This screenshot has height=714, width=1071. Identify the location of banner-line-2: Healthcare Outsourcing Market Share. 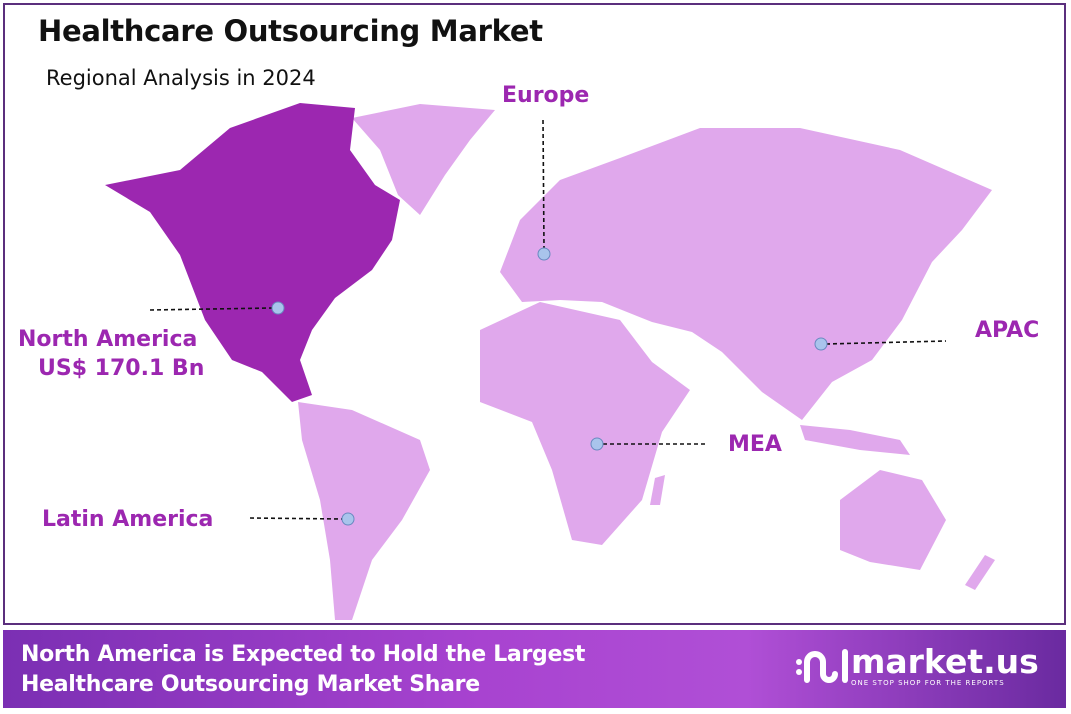
(250, 684).